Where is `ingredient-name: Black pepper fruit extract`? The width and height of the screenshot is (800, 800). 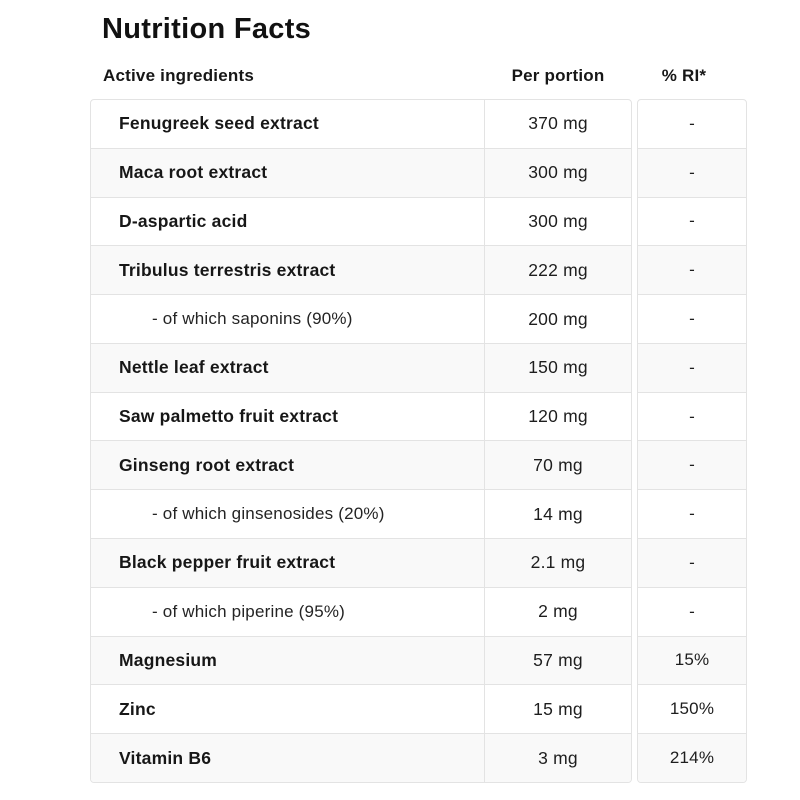
ingredient-name: Black pepper fruit extract is located at coordinates (227, 562).